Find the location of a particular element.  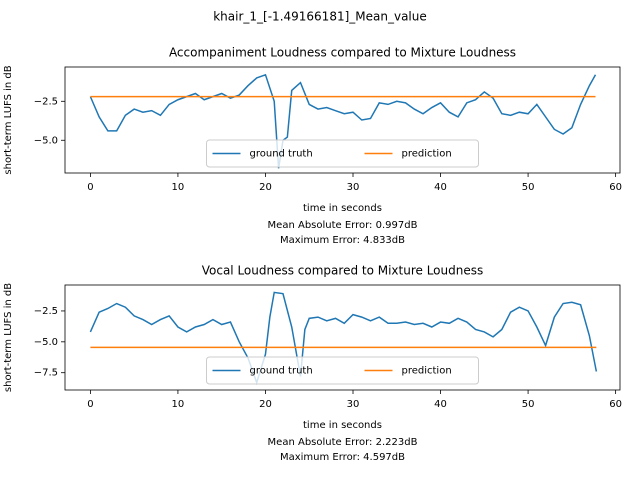

y-tick-label: −7.5 is located at coordinates (46, 373).